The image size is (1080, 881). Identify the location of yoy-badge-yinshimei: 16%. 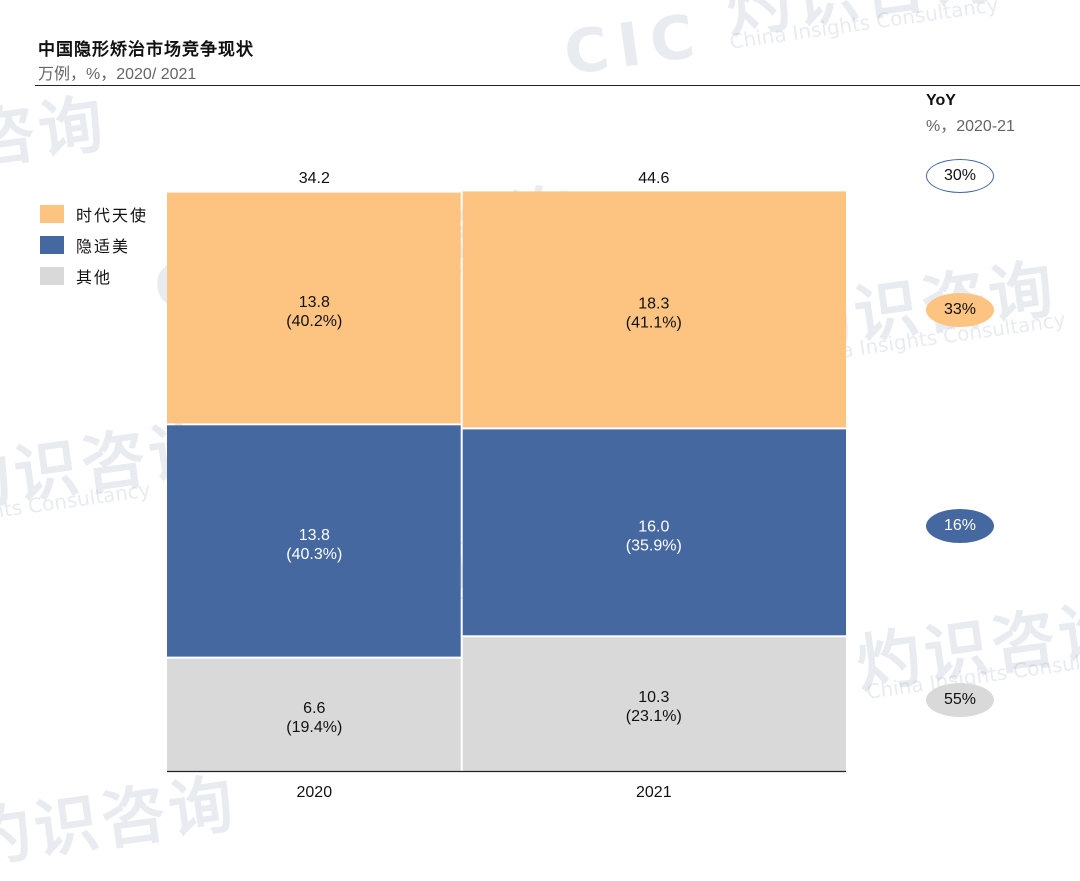
(960, 526).